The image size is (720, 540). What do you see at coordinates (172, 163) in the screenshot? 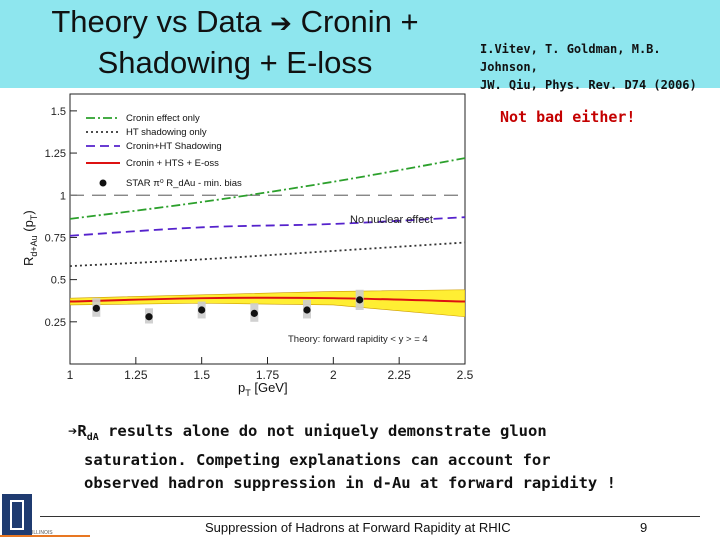
I see `legend-label-full: Cronin + HTS + E-oss` at bounding box center [172, 163].